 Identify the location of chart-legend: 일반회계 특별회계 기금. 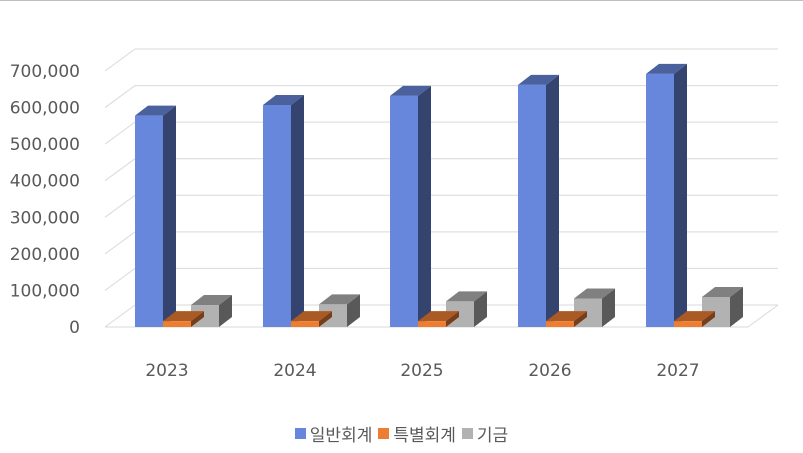
(401, 433).